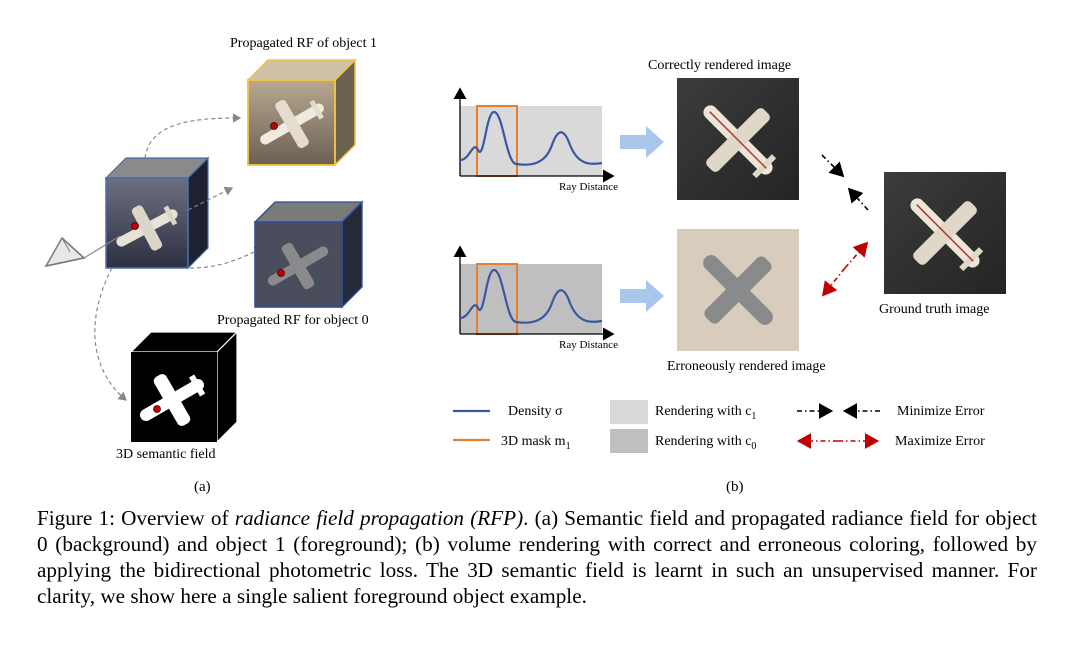 The image size is (1074, 646). What do you see at coordinates (945, 233) in the screenshot?
I see `ground-truth-image` at bounding box center [945, 233].